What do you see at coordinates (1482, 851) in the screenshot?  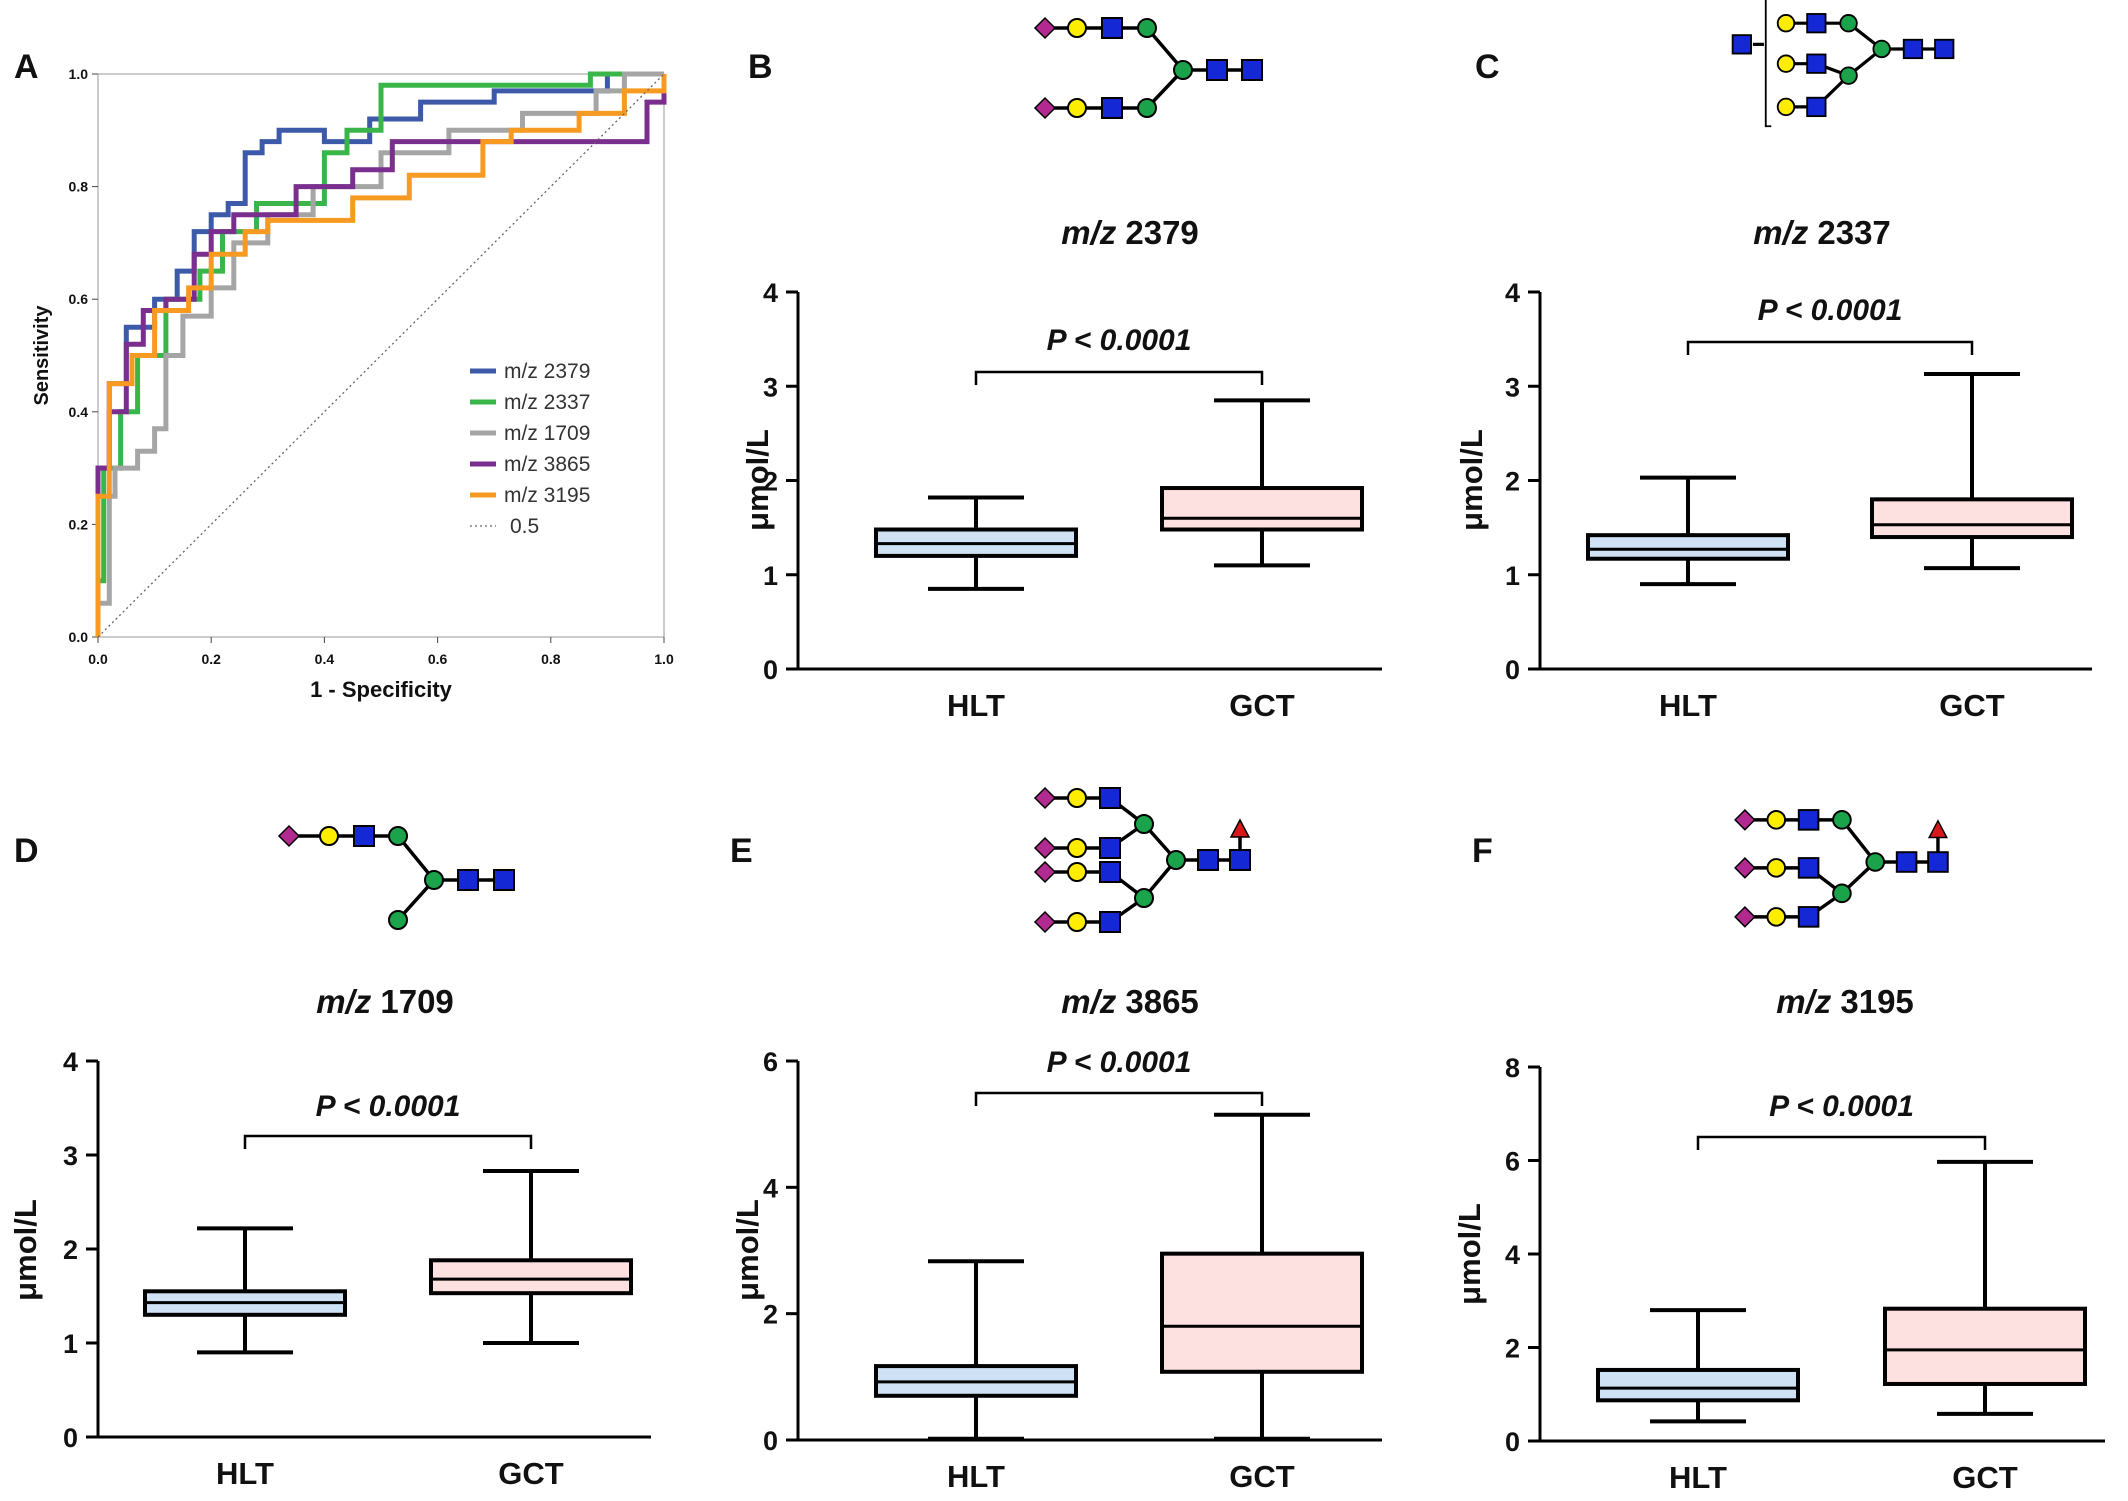 I see `panel-label-F: F` at bounding box center [1482, 851].